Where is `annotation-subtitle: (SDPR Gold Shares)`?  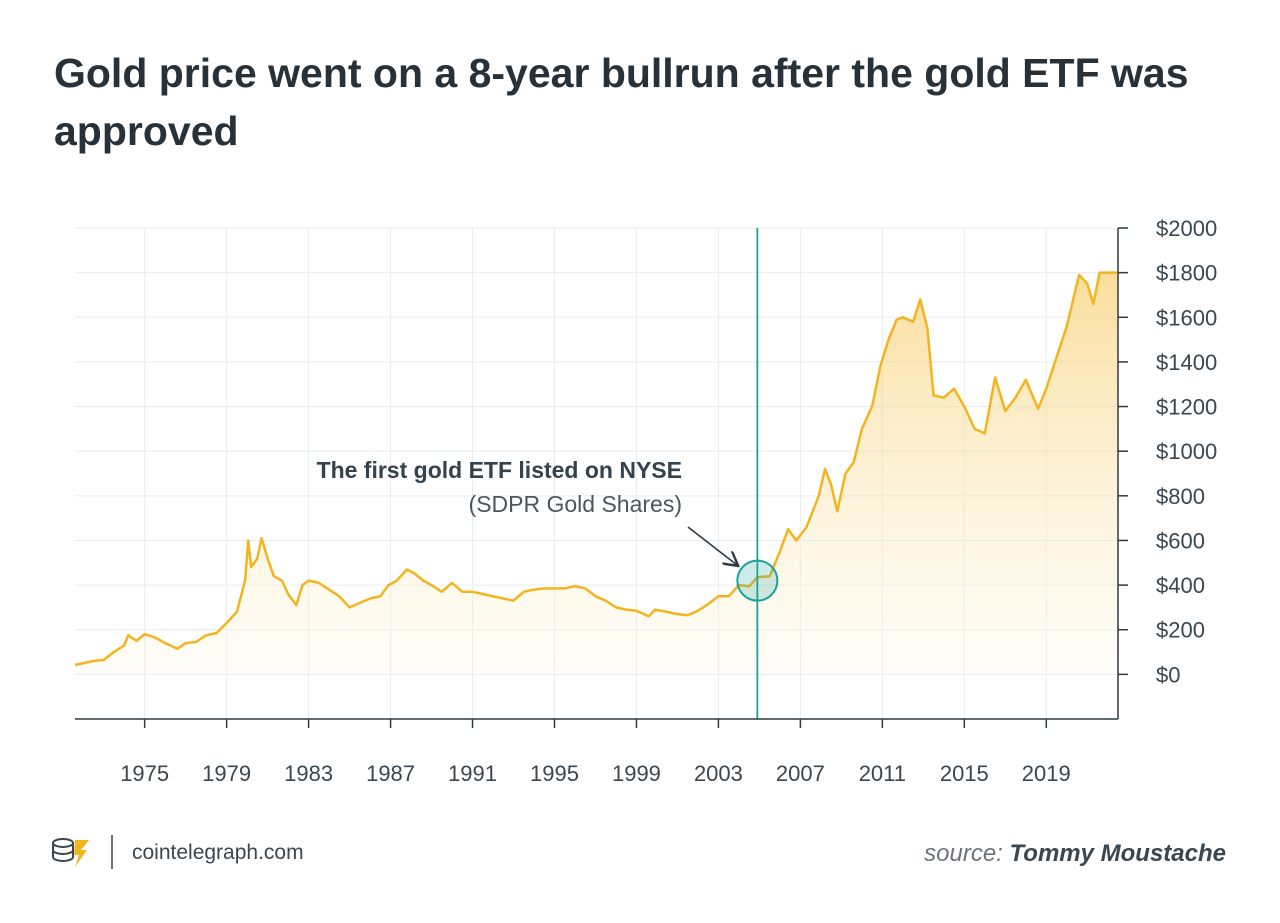
annotation-subtitle: (SDPR Gold Shares) is located at coordinates (575, 504).